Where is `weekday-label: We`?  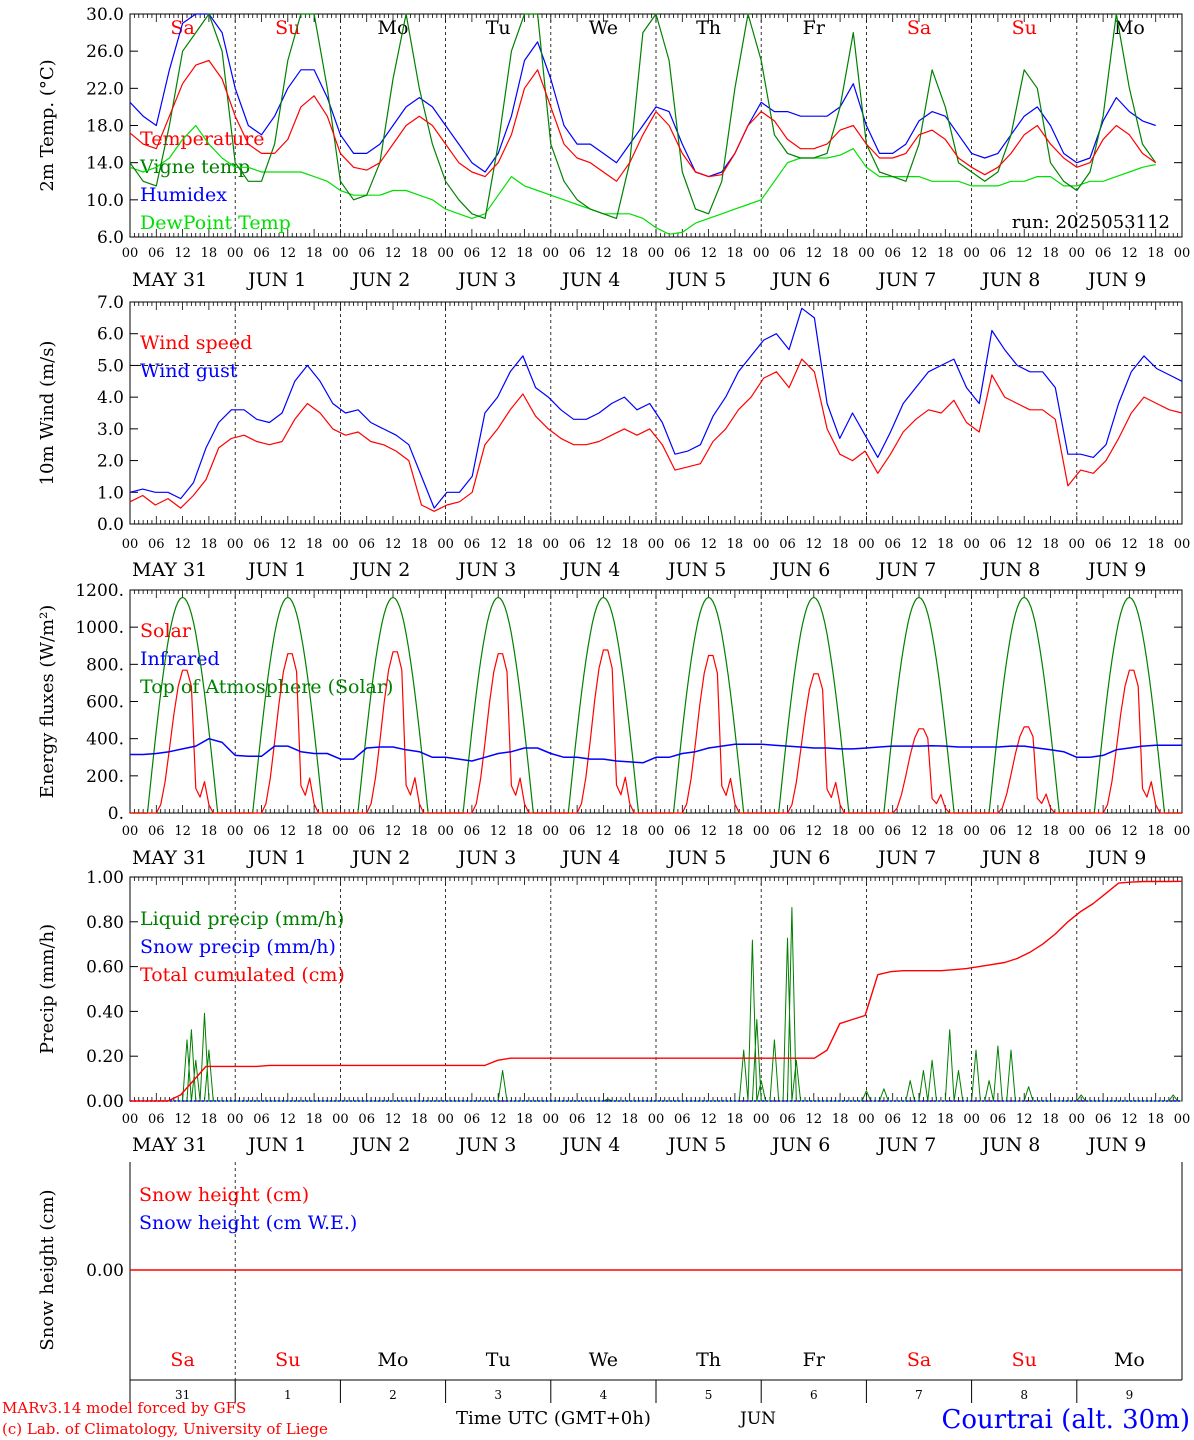
weekday-label: We is located at coordinates (603, 28).